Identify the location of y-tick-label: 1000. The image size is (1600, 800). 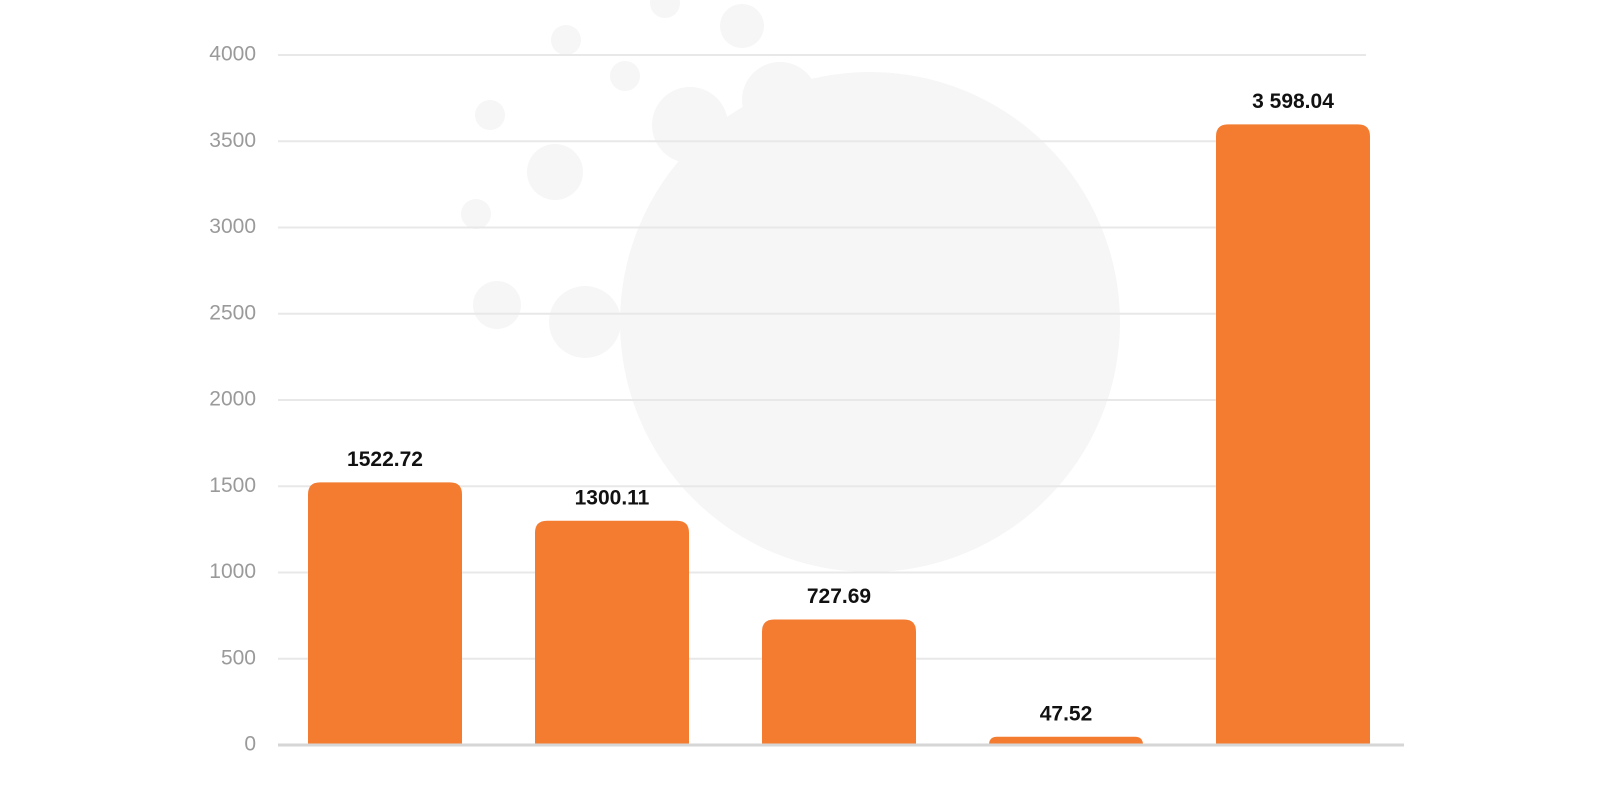
(232, 571).